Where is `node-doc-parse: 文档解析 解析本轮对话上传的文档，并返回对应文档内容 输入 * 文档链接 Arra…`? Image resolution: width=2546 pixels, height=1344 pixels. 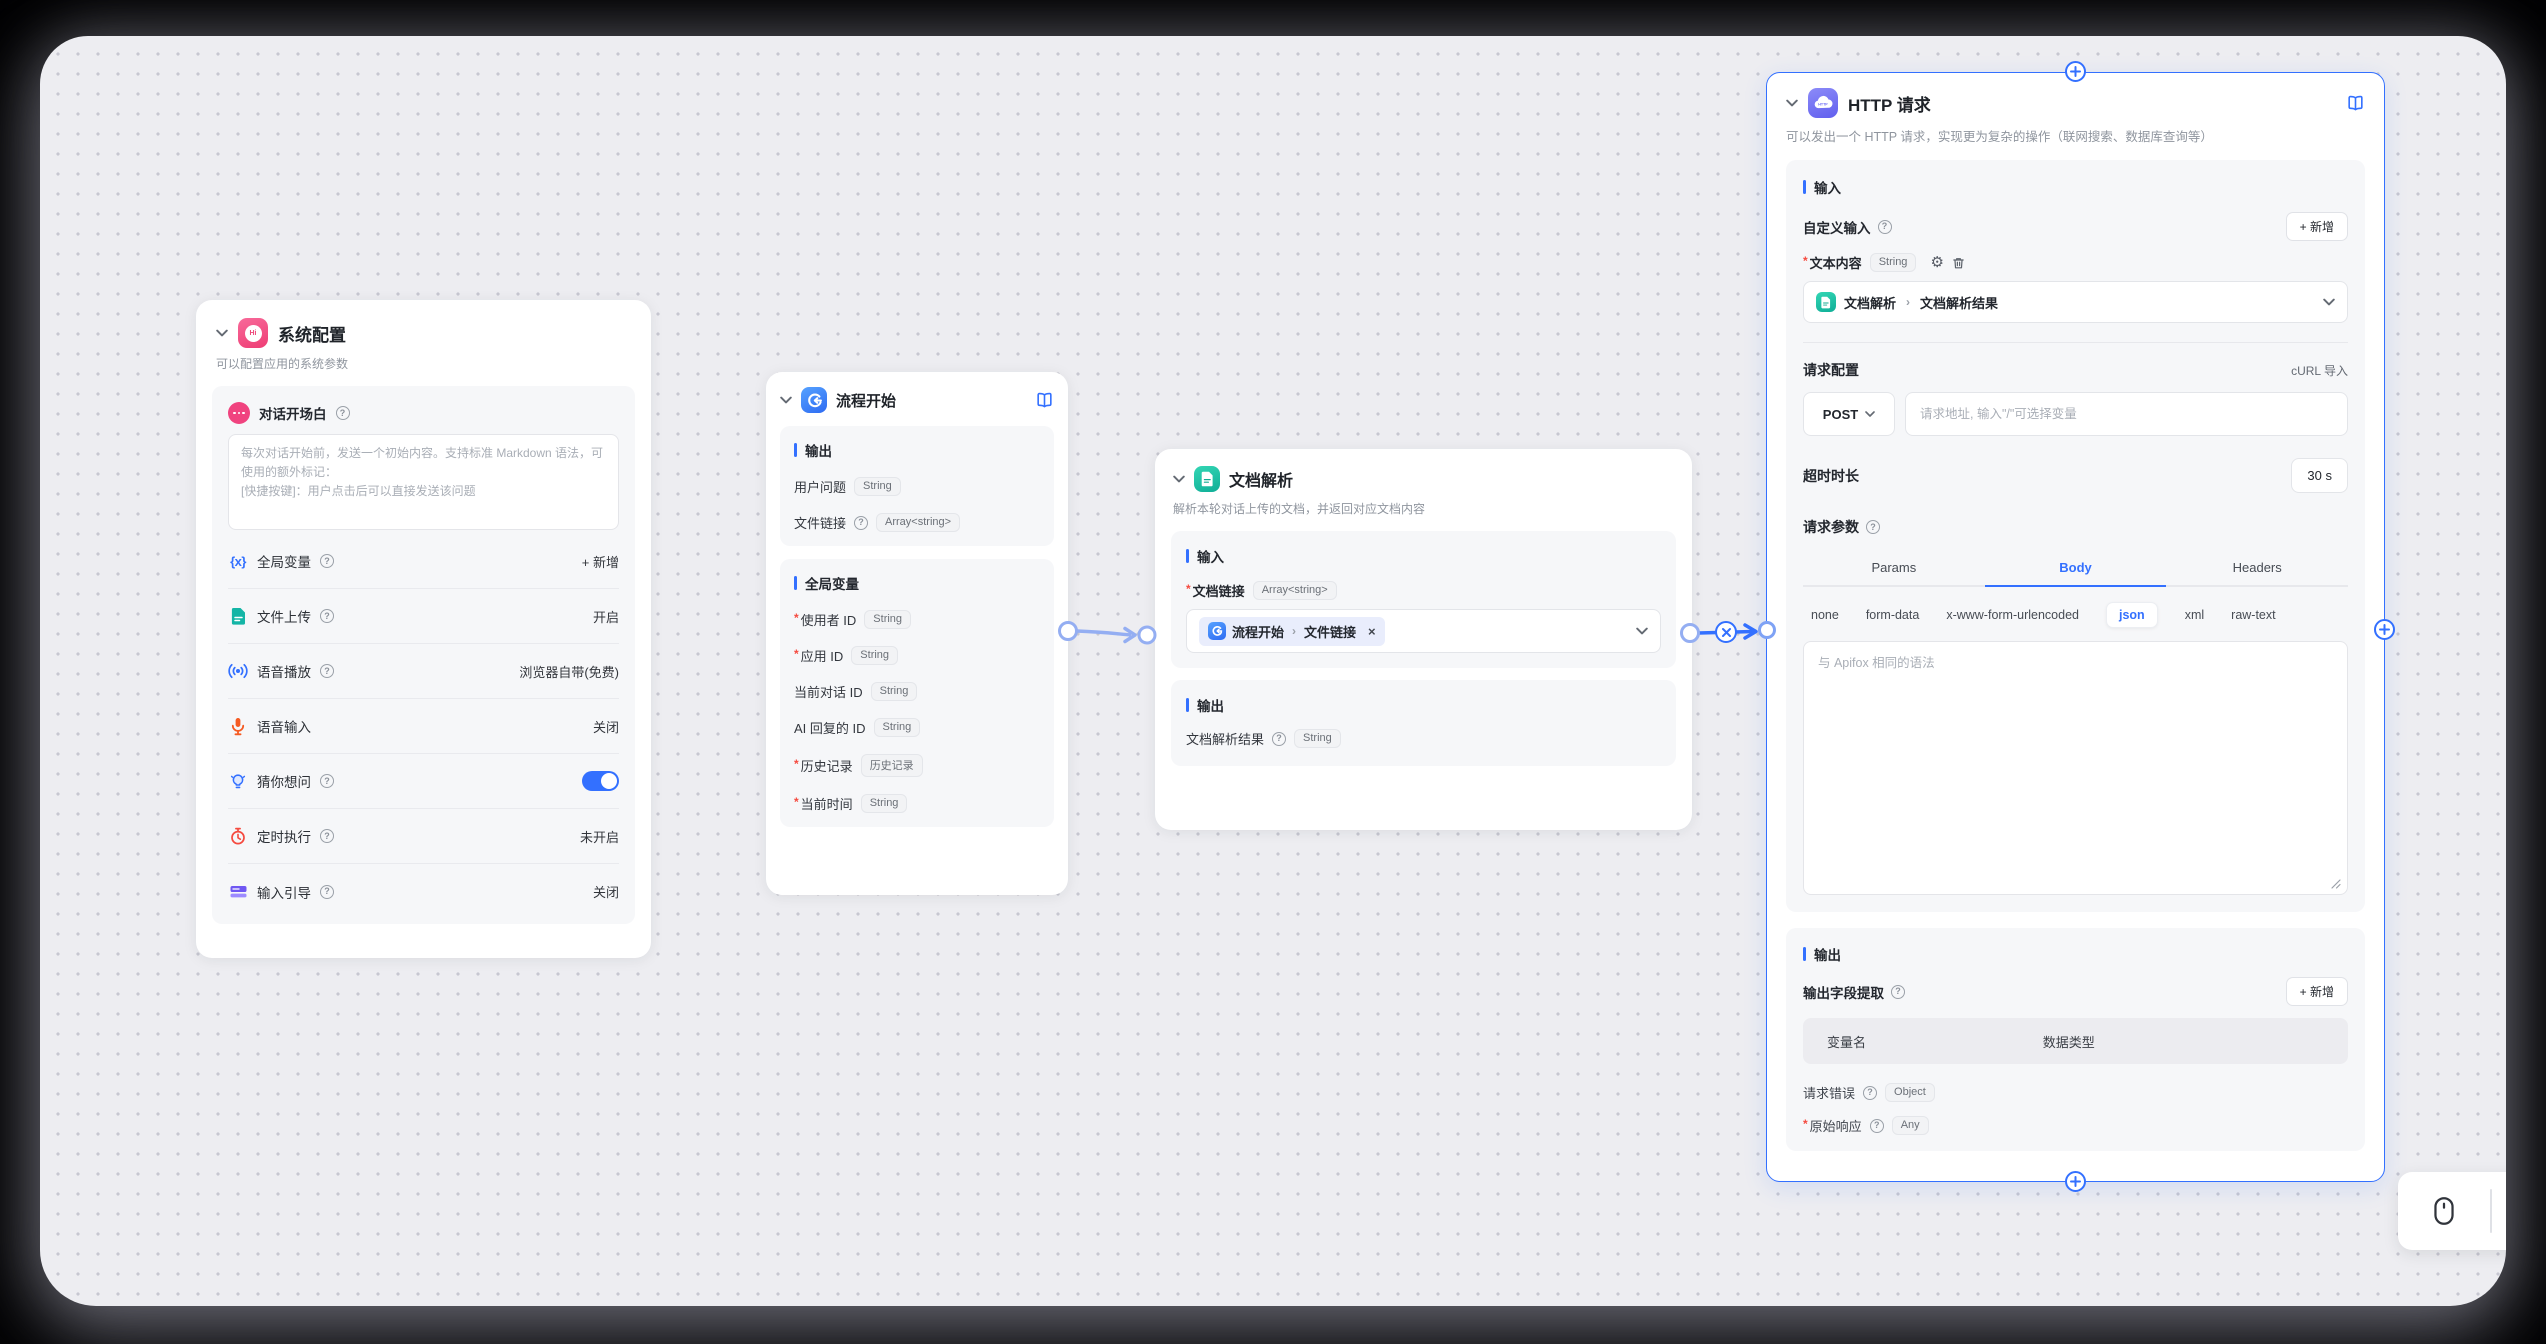 node-doc-parse: 文档解析 解析本轮对话上传的文档，并返回对应文档内容 输入 * 文档链接 Arra… is located at coordinates (1423, 639).